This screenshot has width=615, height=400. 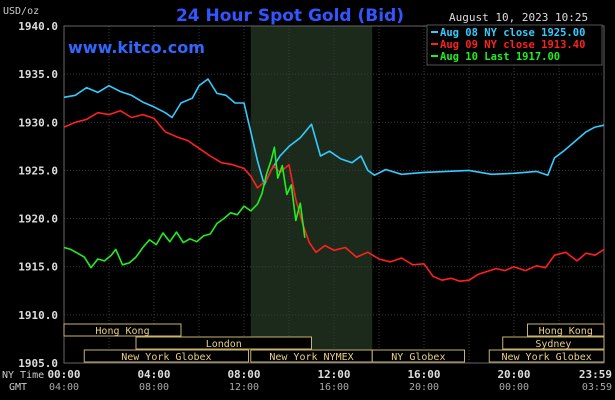 What do you see at coordinates (38, 170) in the screenshot?
I see `y-tick-label: 1925.0` at bounding box center [38, 170].